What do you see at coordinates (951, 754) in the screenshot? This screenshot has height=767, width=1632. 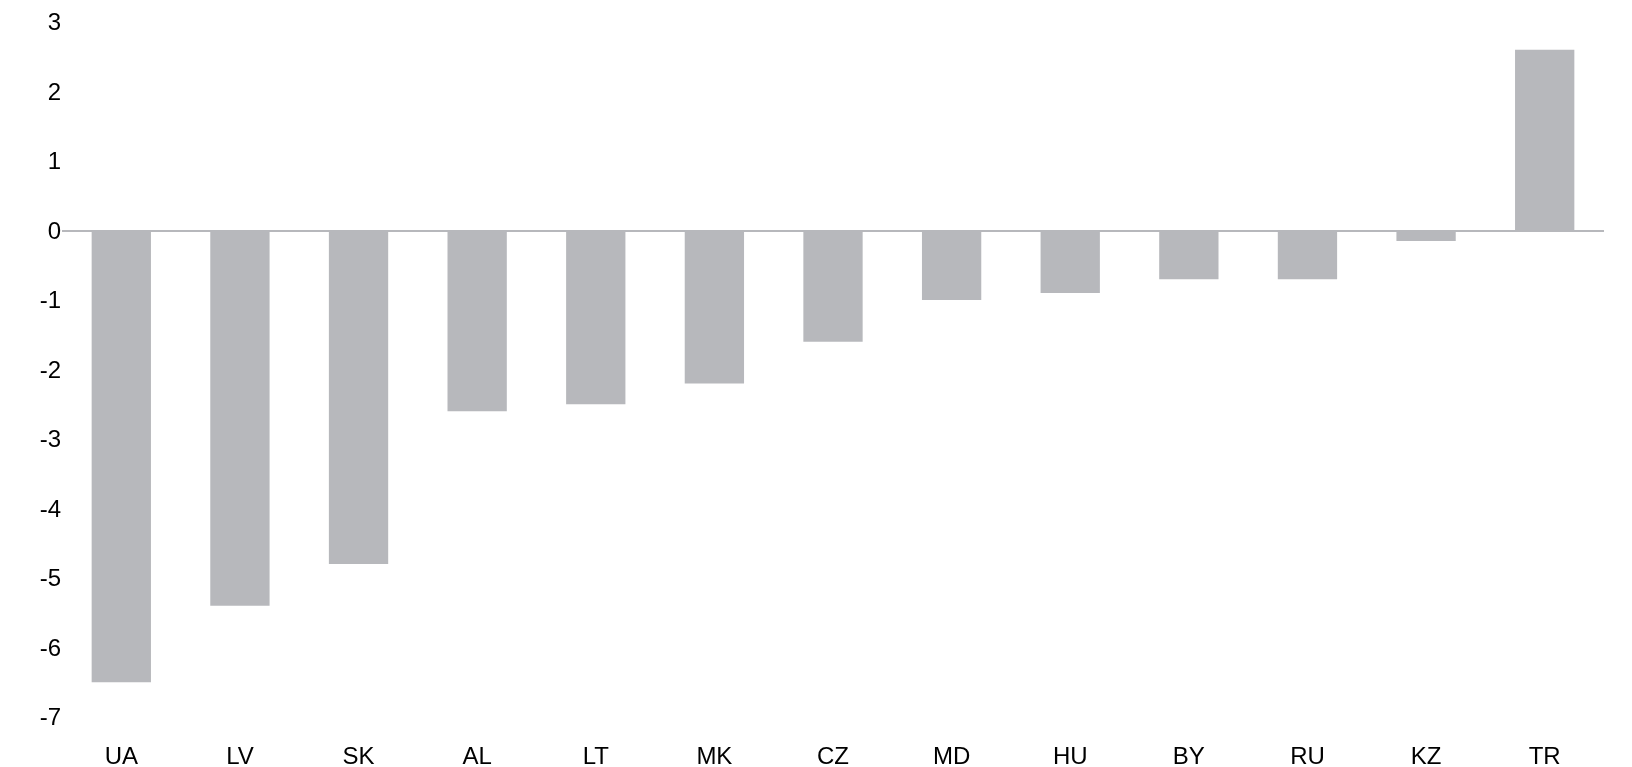 I see `x-tick-label: MD` at bounding box center [951, 754].